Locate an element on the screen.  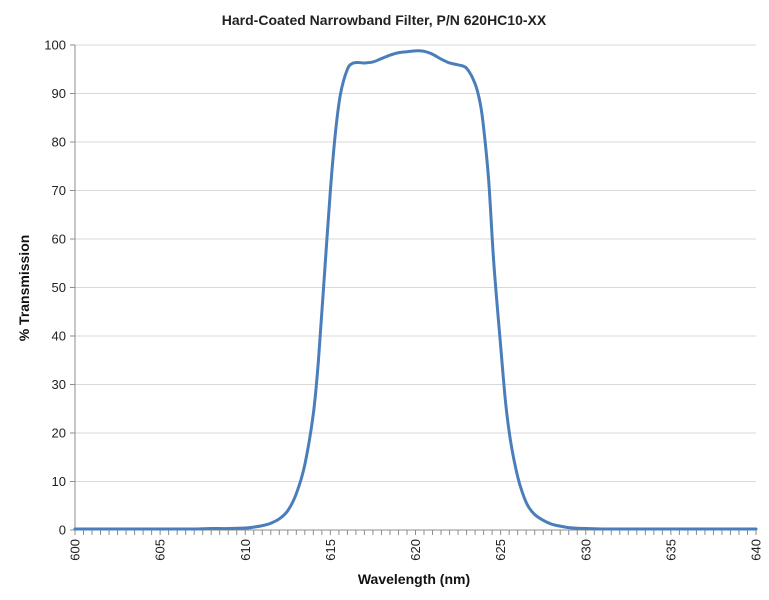
x-tick-label: 610 is located at coordinates (245, 550).